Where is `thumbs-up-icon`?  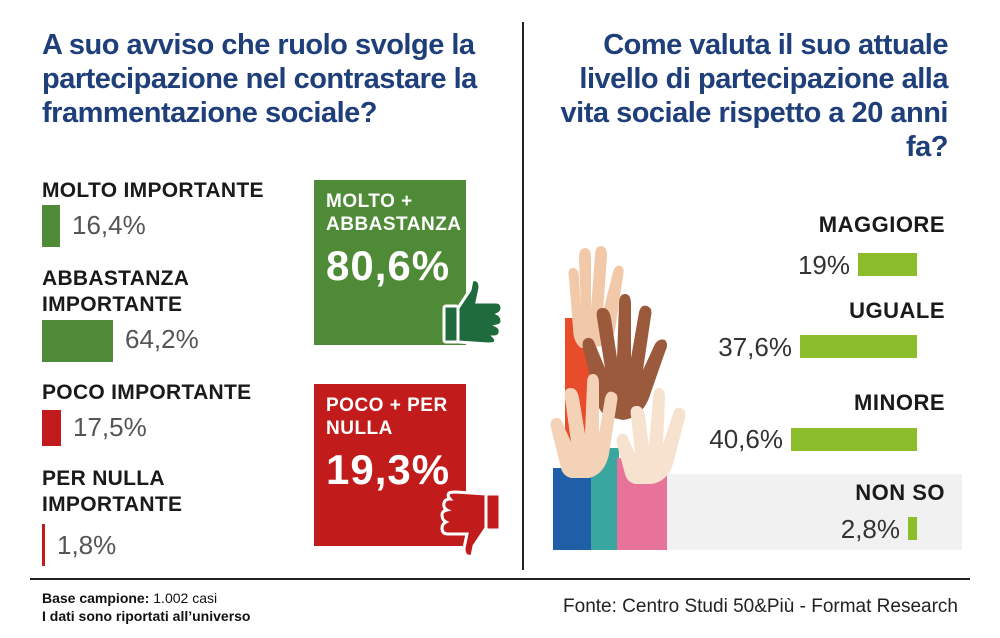 thumbs-up-icon is located at coordinates (473, 312).